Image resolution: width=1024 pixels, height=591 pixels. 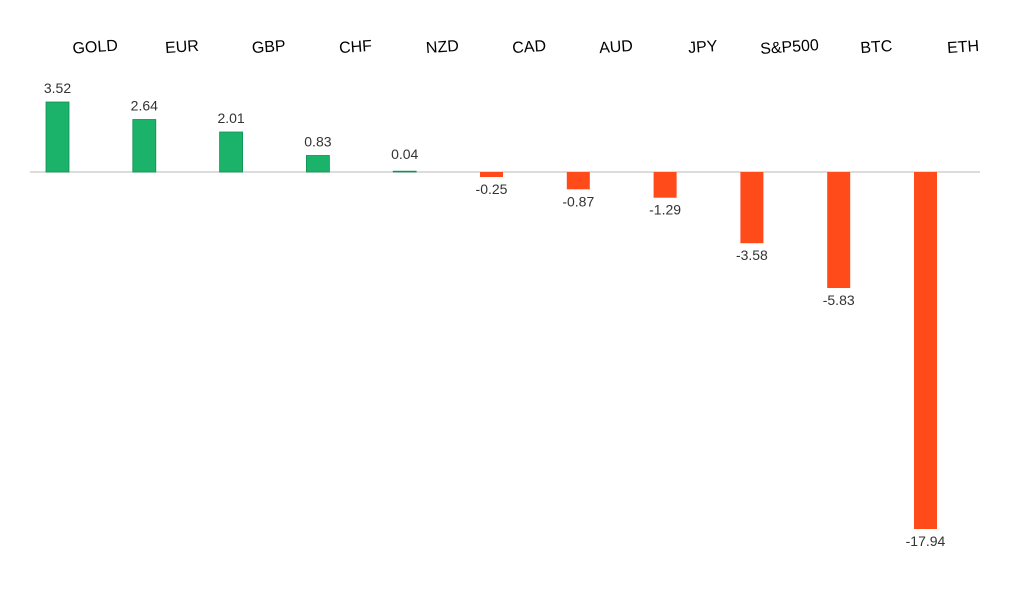 I want to click on bar-btc, so click(x=839, y=230).